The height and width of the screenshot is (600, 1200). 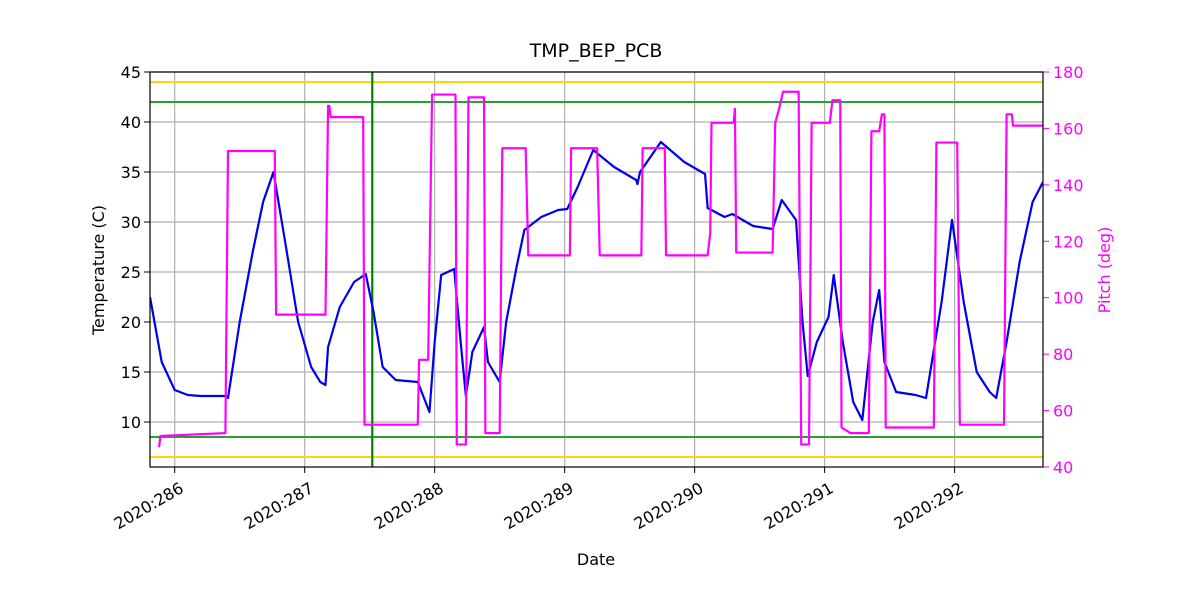 What do you see at coordinates (1063, 467) in the screenshot?
I see `y2-tick-label: 40` at bounding box center [1063, 467].